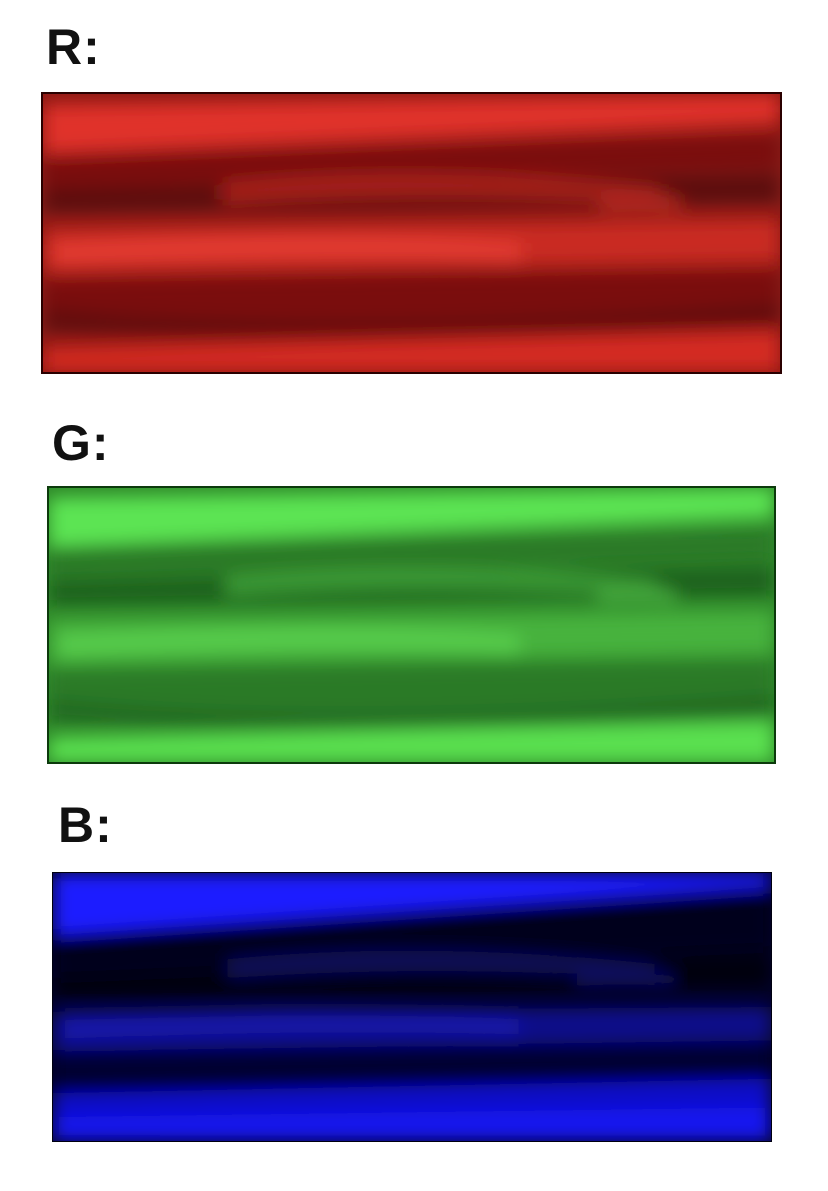 The height and width of the screenshot is (1191, 828). Describe the element at coordinates (73, 47) in the screenshot. I see `red-channel-label: R:` at that location.